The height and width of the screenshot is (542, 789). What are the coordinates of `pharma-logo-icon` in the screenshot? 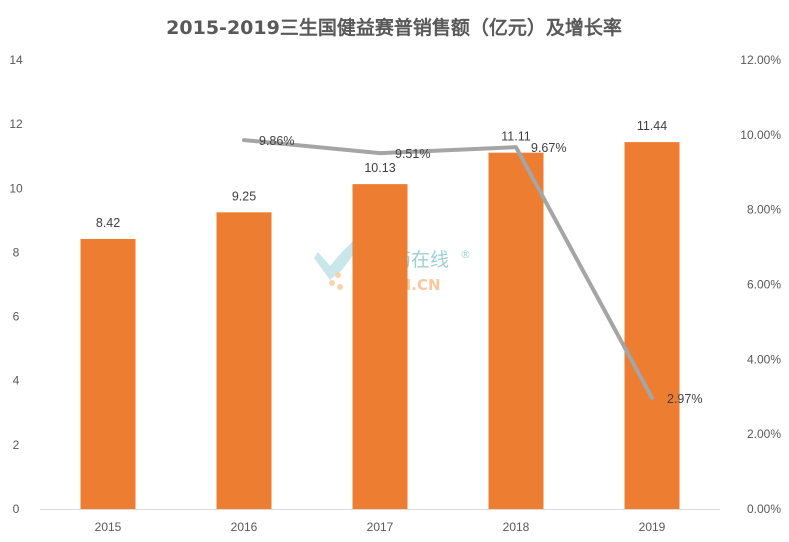 It's located at (337, 265).